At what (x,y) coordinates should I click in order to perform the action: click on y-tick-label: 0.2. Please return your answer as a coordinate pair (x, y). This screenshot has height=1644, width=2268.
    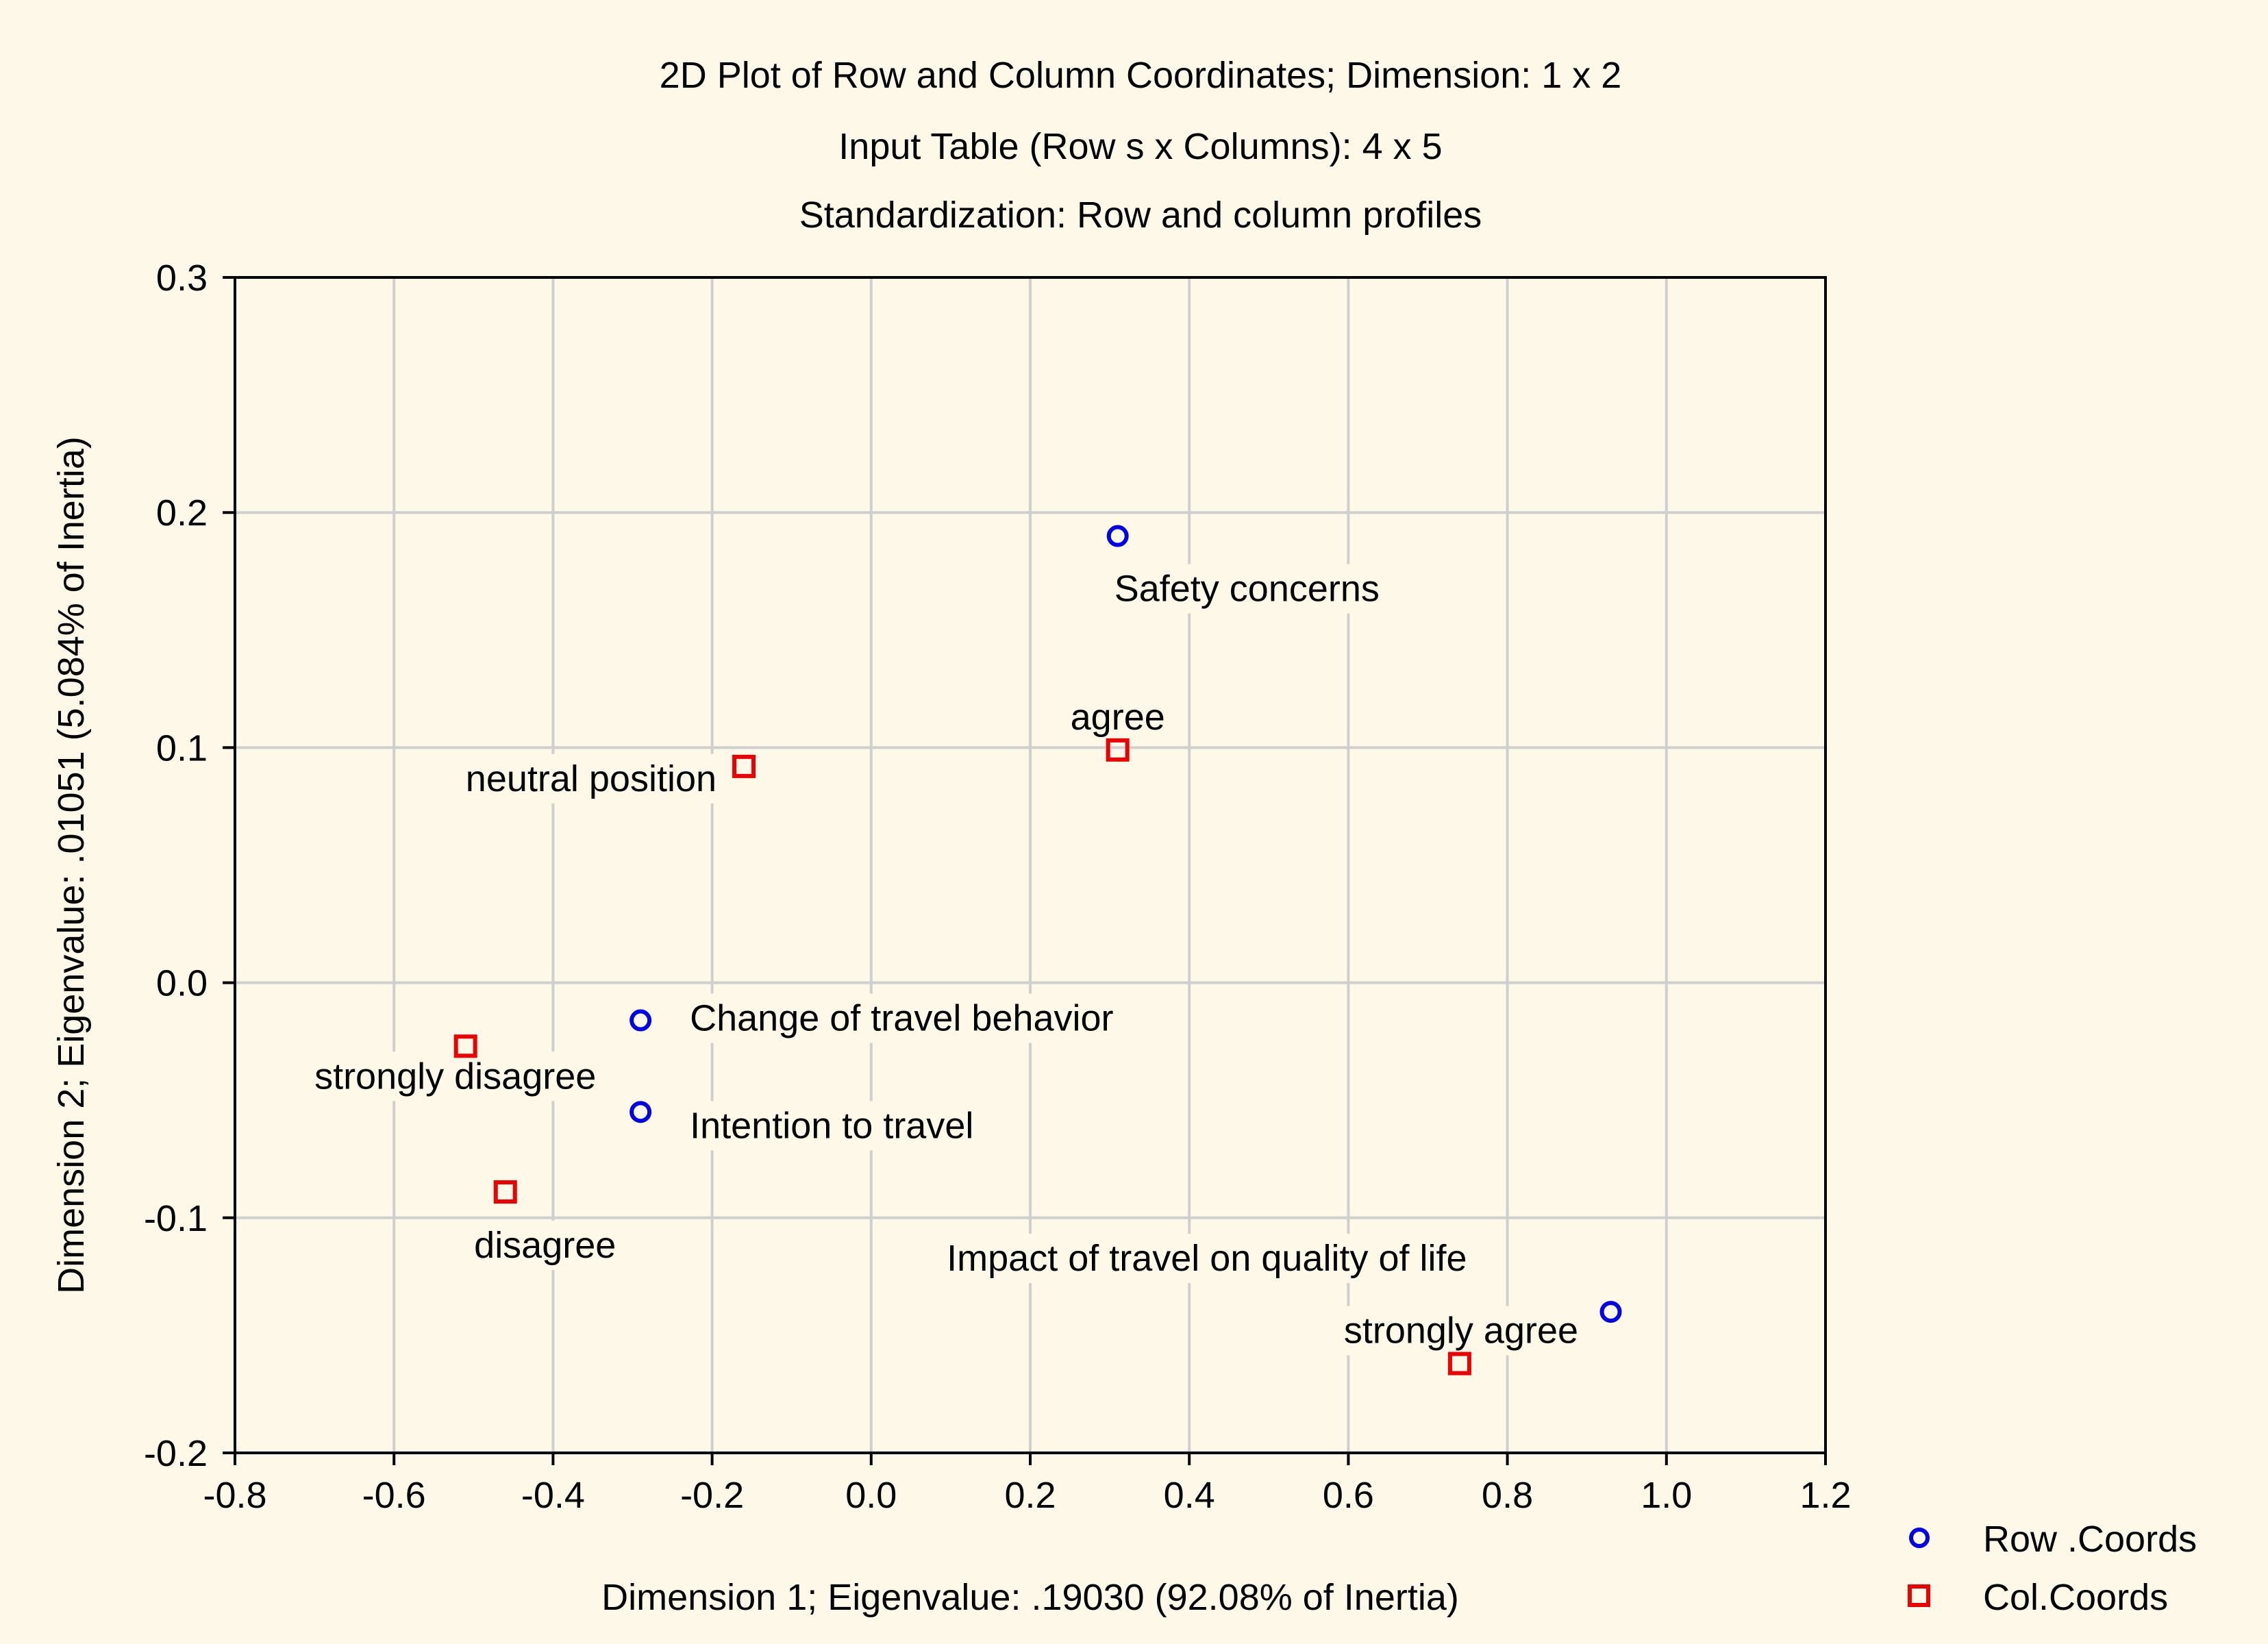
    Looking at the image, I should click on (182, 513).